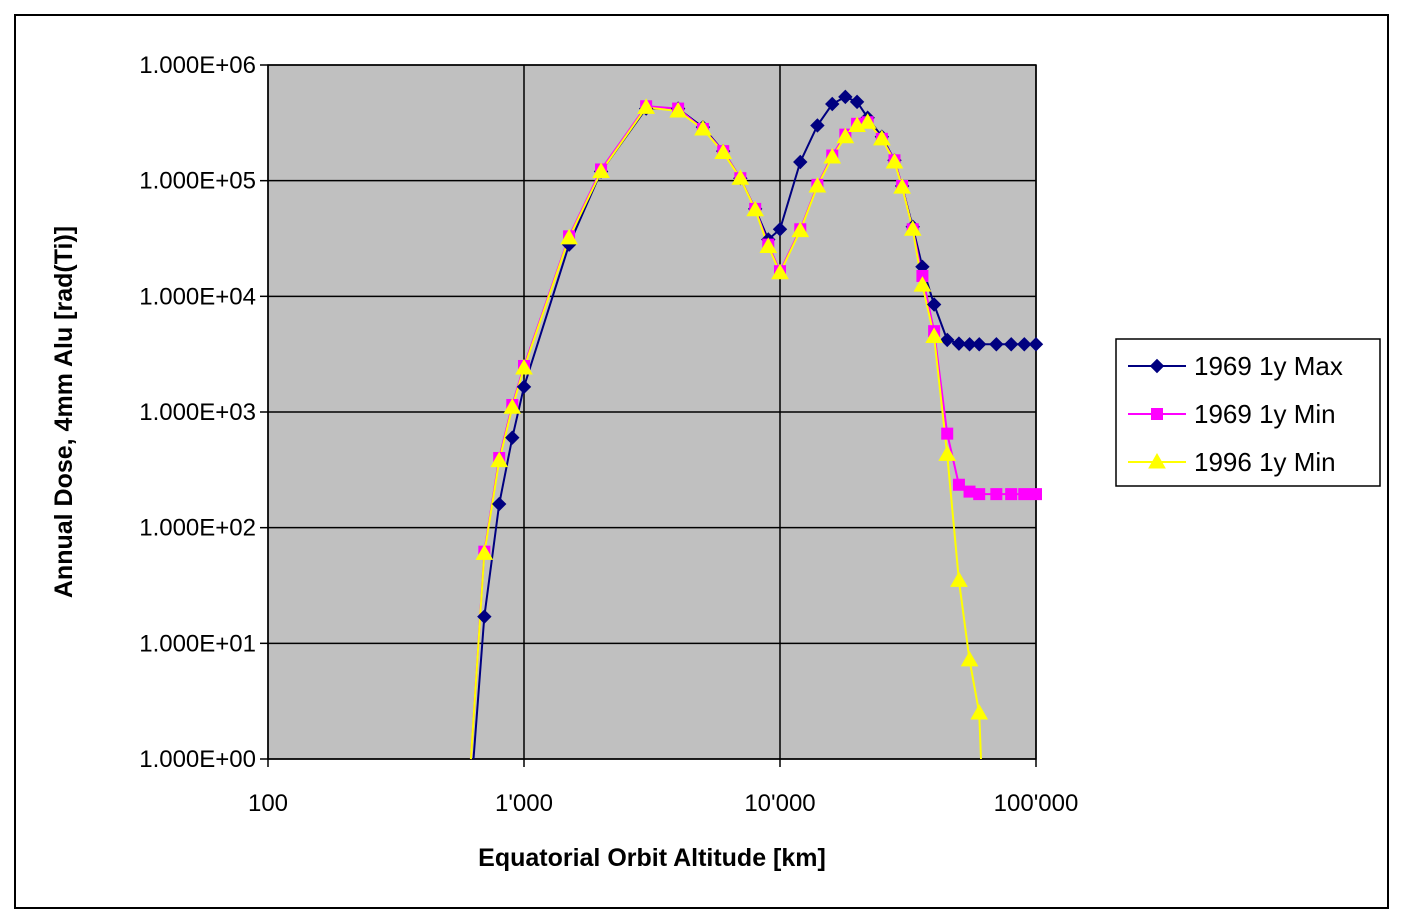  What do you see at coordinates (1265, 462) in the screenshot?
I see `legend-label-2: 1996 1y Min` at bounding box center [1265, 462].